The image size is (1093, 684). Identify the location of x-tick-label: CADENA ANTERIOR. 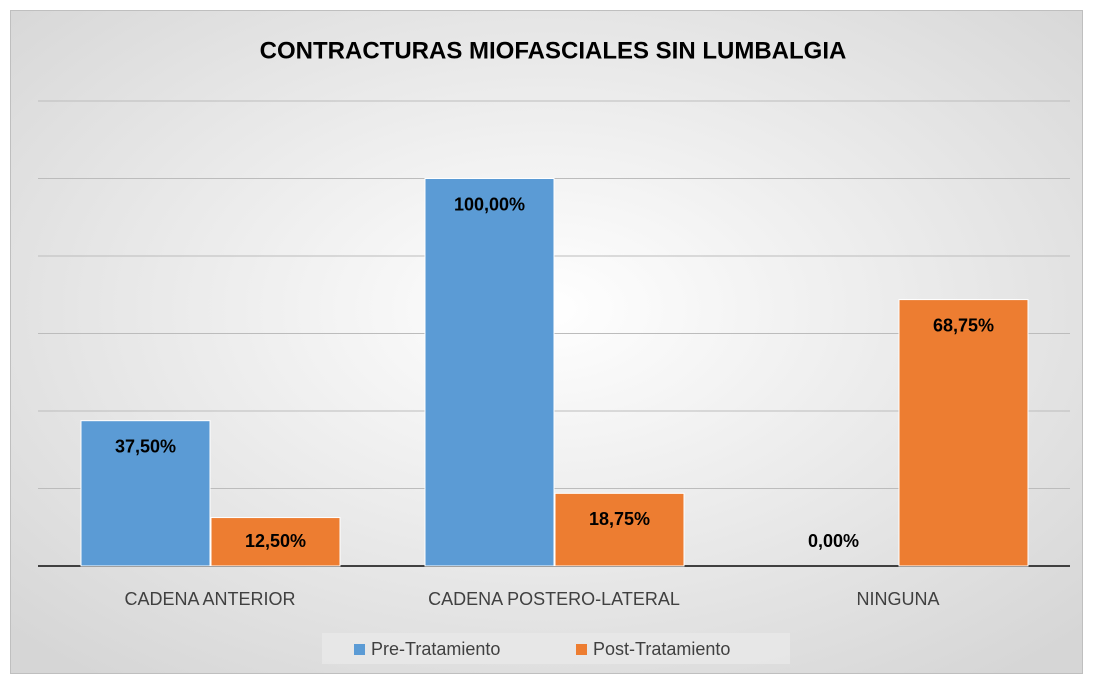
(209, 599).